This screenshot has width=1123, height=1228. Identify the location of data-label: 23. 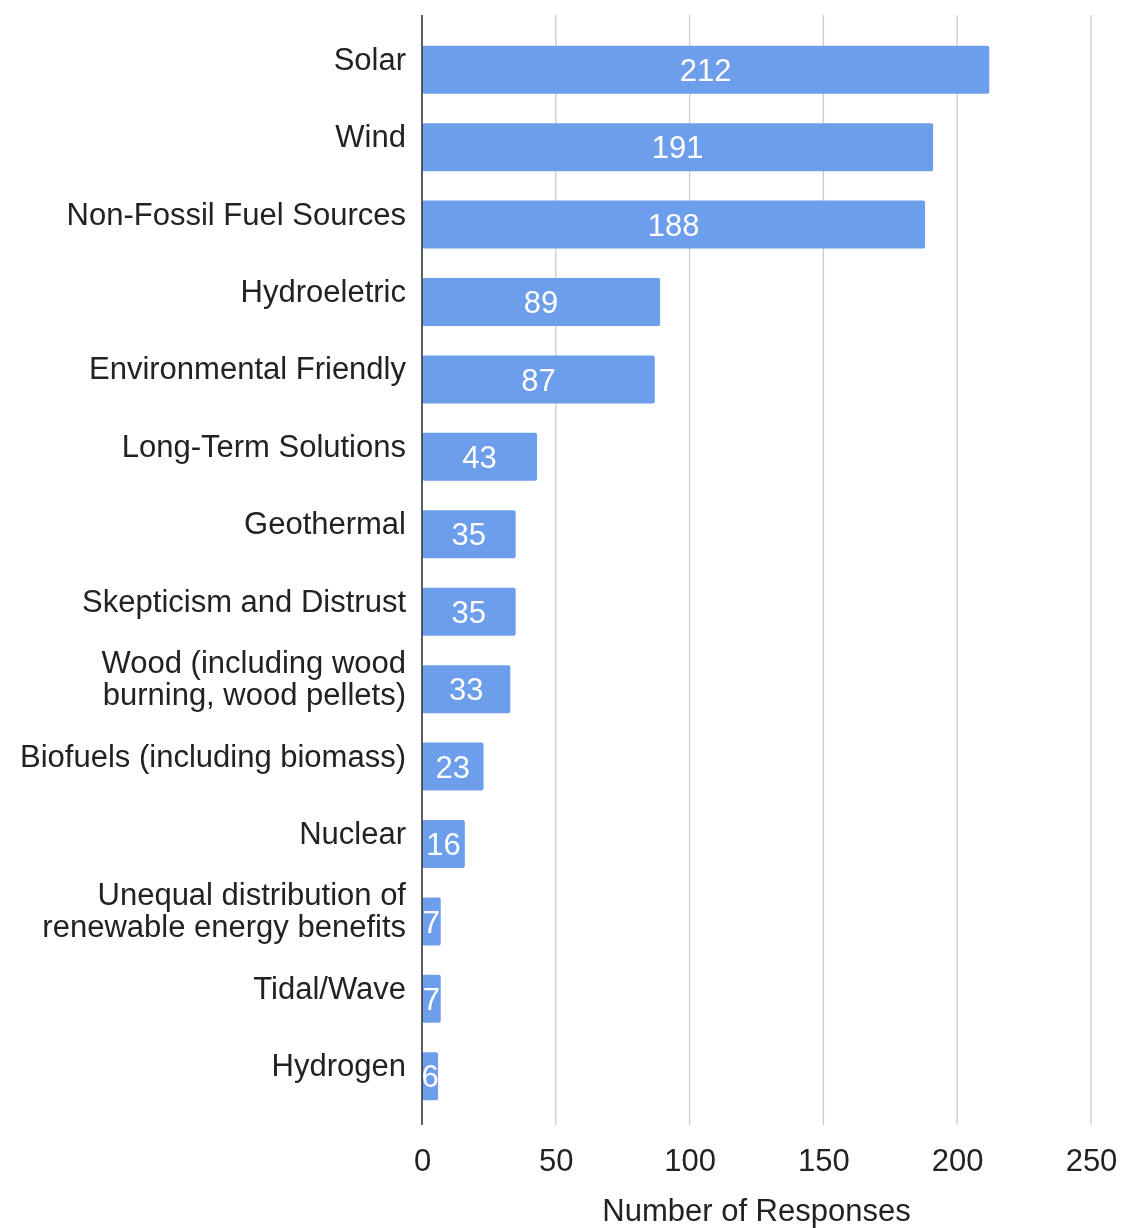
(453, 767).